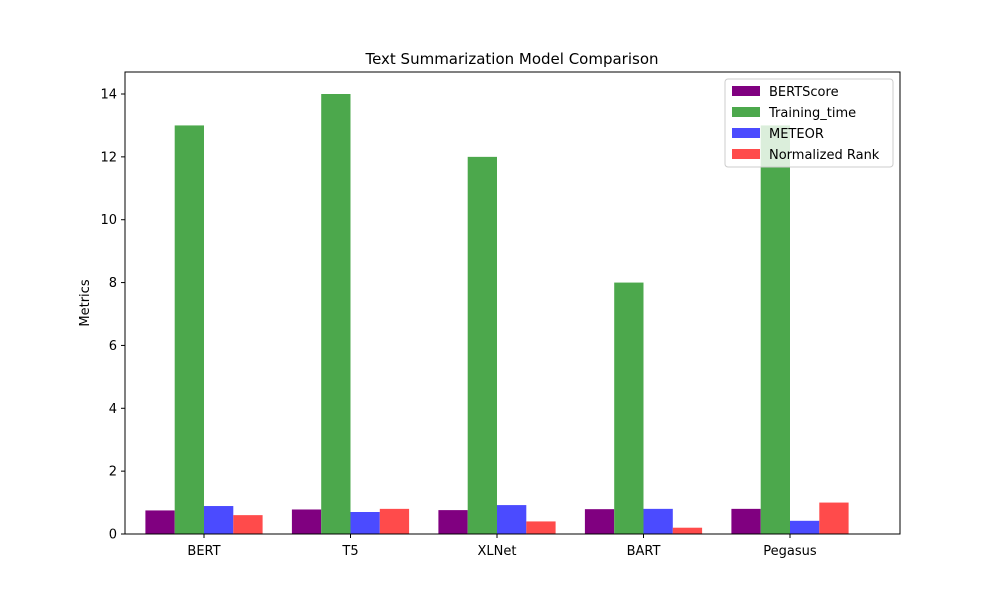 Image resolution: width=1000 pixels, height=600 pixels. What do you see at coordinates (160, 522) in the screenshot?
I see `bar-bertscore-bert` at bounding box center [160, 522].